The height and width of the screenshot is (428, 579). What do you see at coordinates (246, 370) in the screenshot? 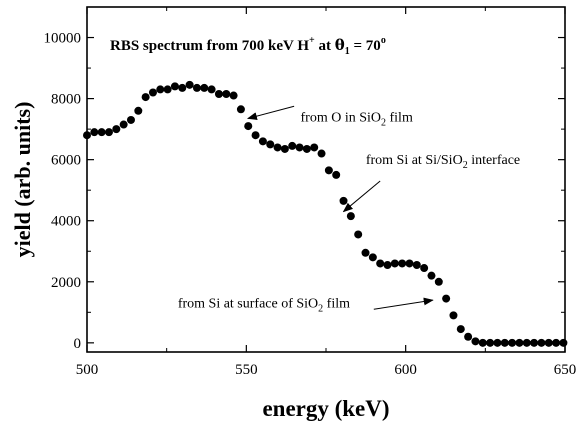
I see `x-tick-label: 550` at bounding box center [246, 370].